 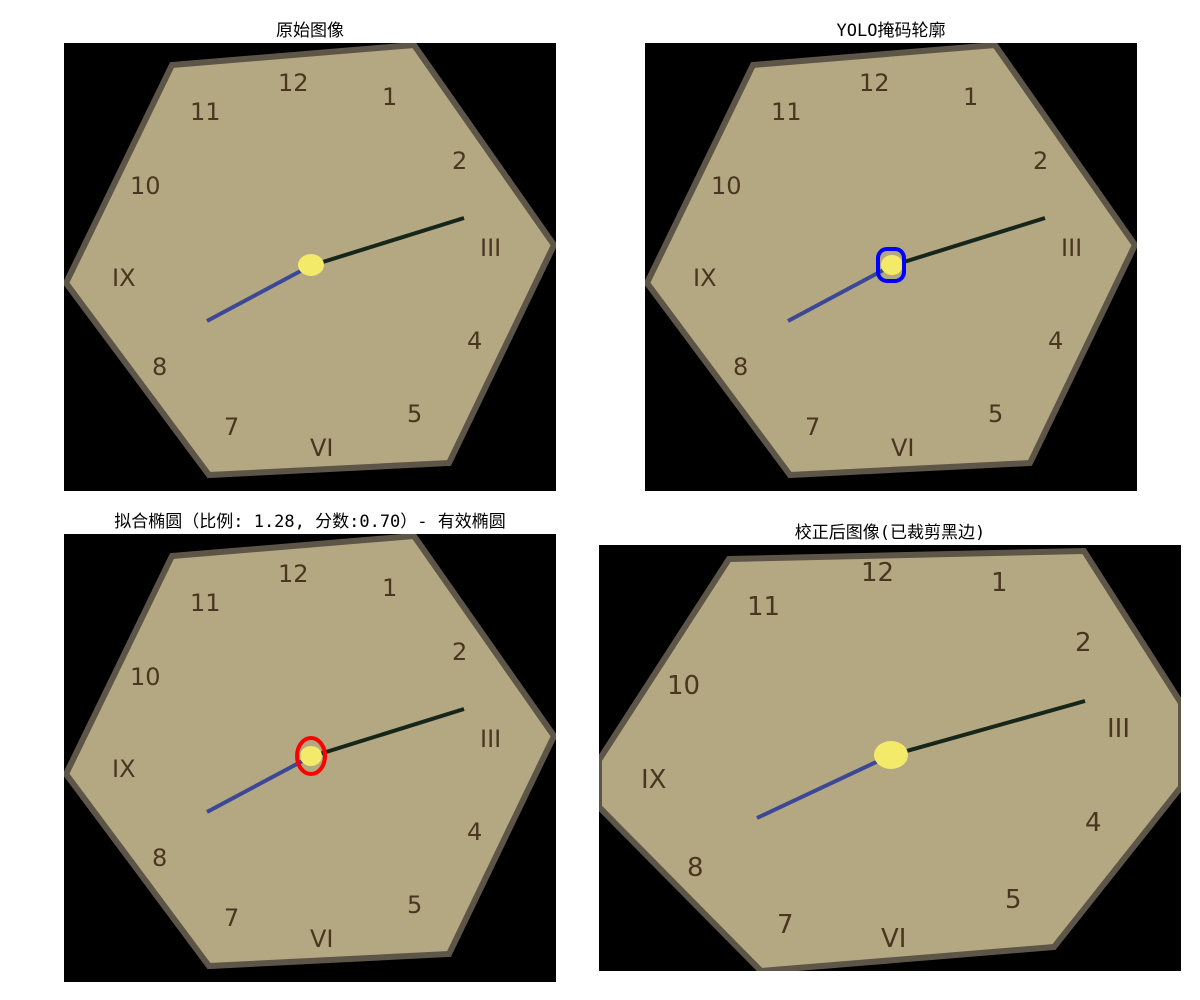 What do you see at coordinates (890, 533) in the screenshot?
I see `panel-title-corrected: 校正后图像(已裁剪黑边)` at bounding box center [890, 533].